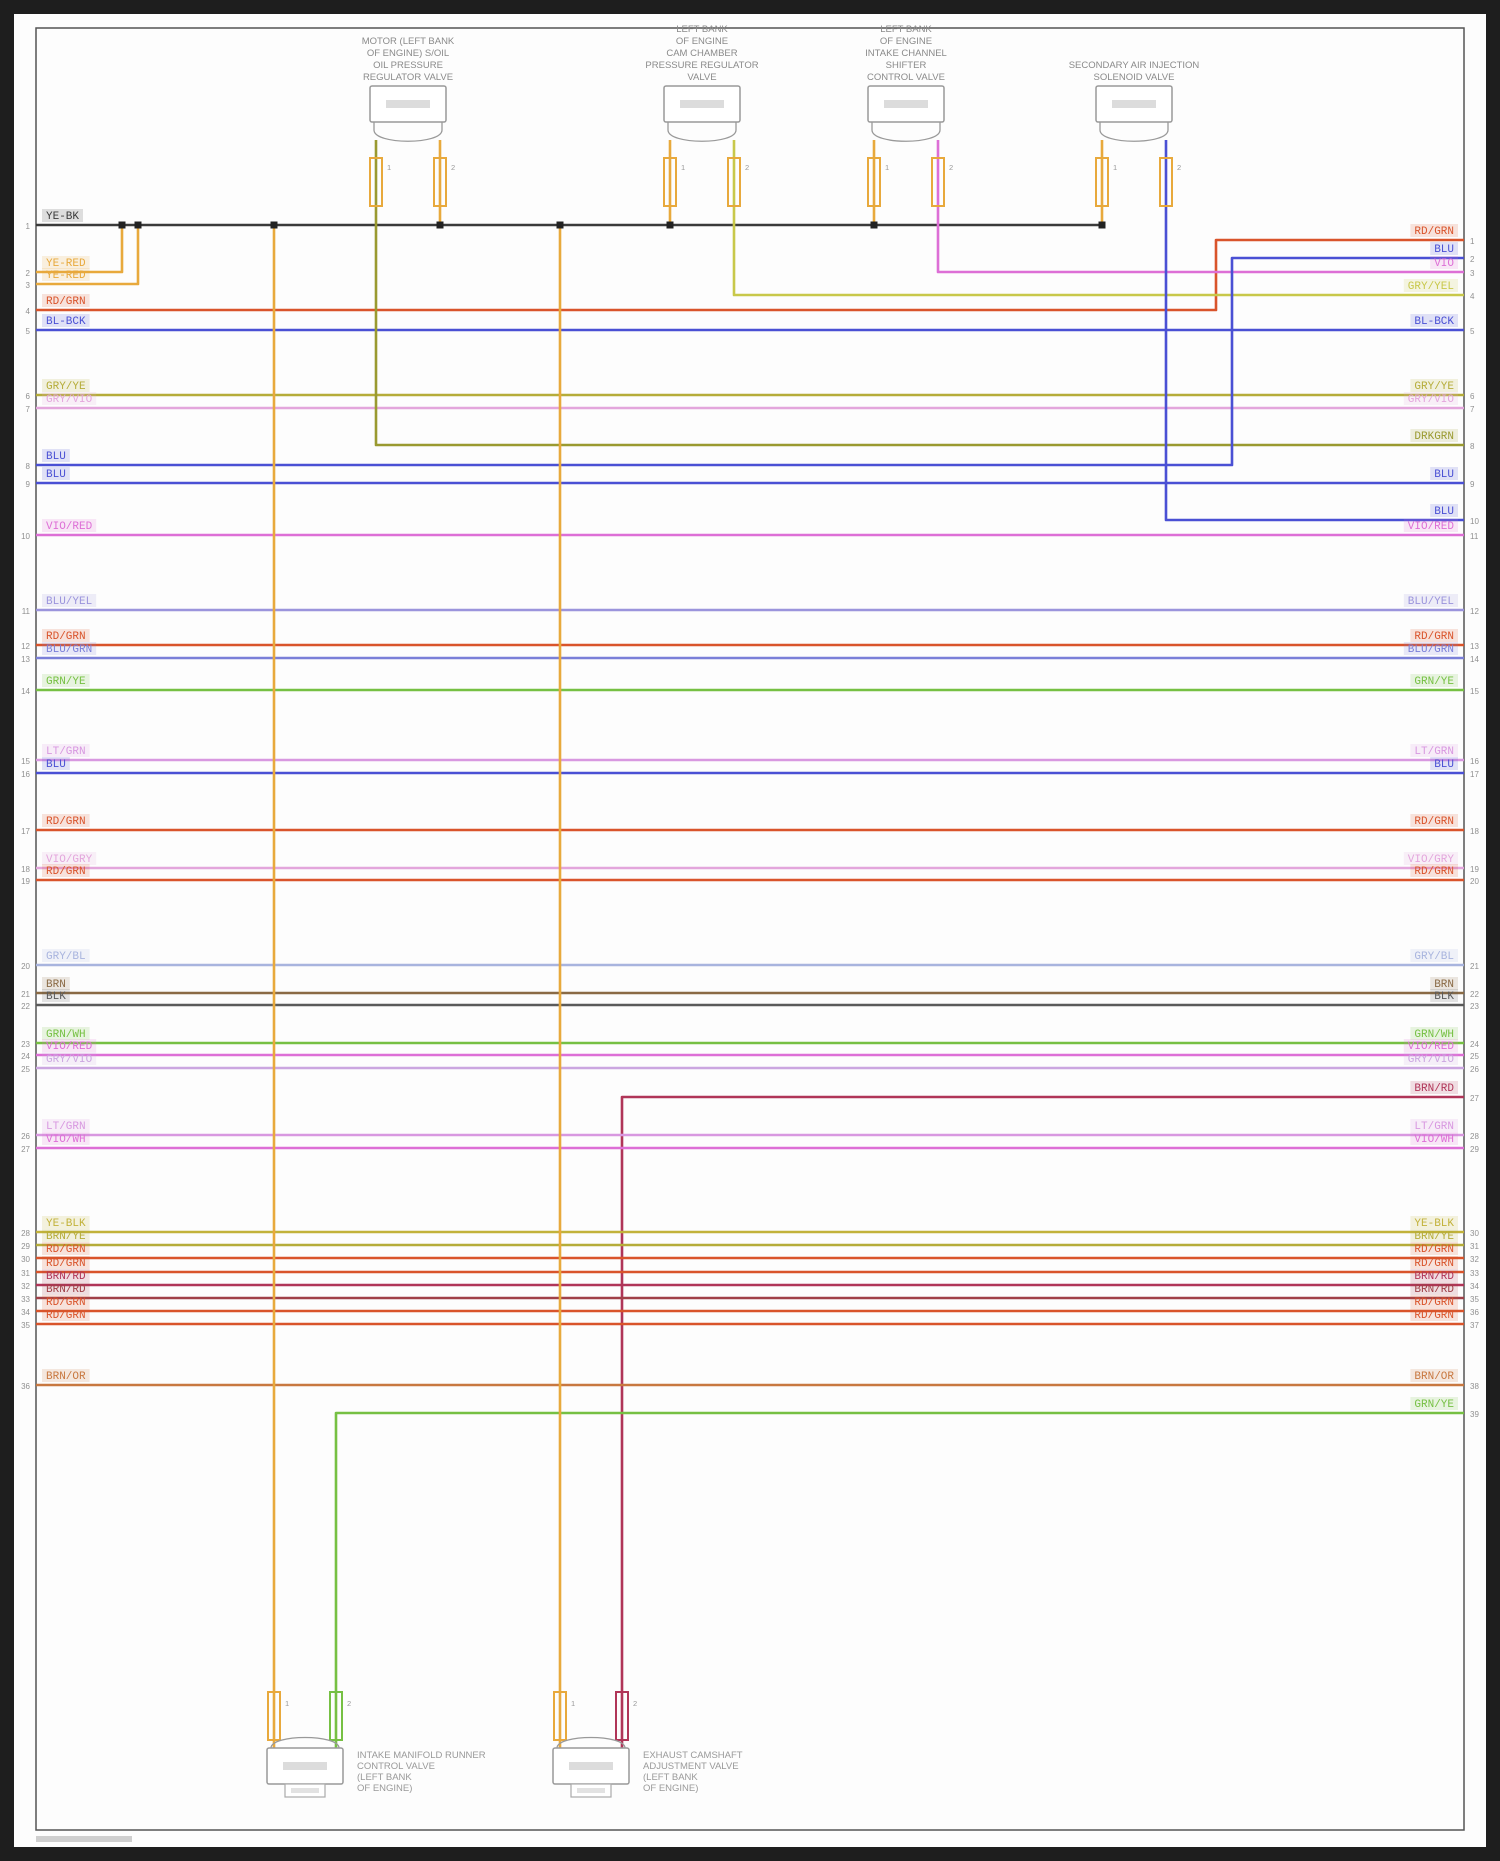 This screenshot has width=1500, height=1861. I want to click on wire-label-right-lt-grn-2: LT/GRN, so click(1434, 1127).